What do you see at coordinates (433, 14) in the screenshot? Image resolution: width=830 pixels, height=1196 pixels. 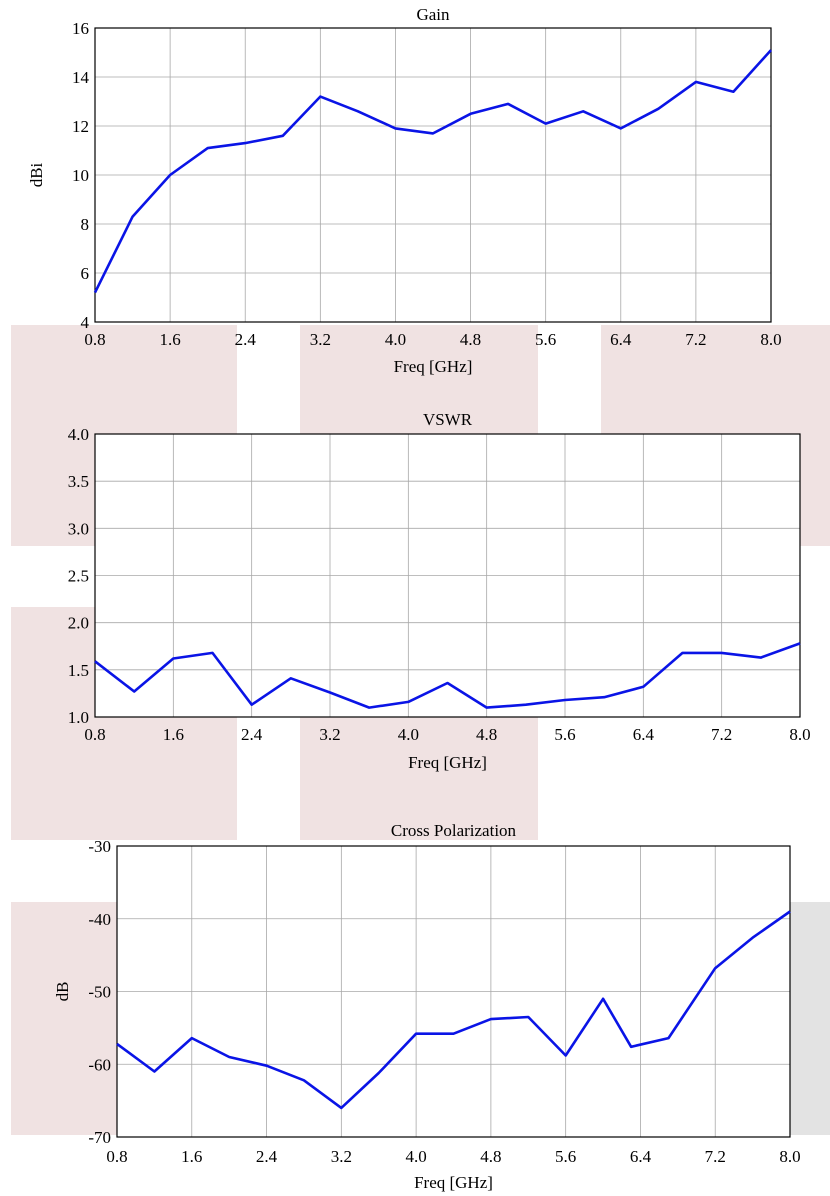 I see `chart-title: Gain` at bounding box center [433, 14].